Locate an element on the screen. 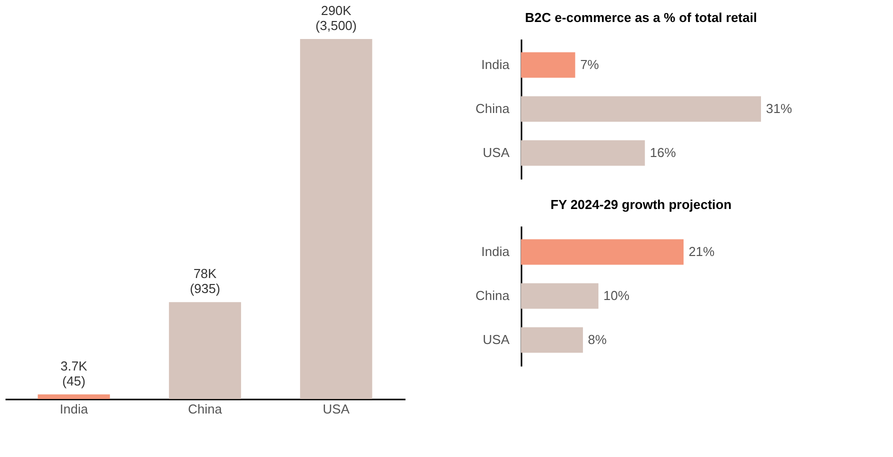 The height and width of the screenshot is (457, 893). data-label: 3.7K (45) is located at coordinates (74, 373).